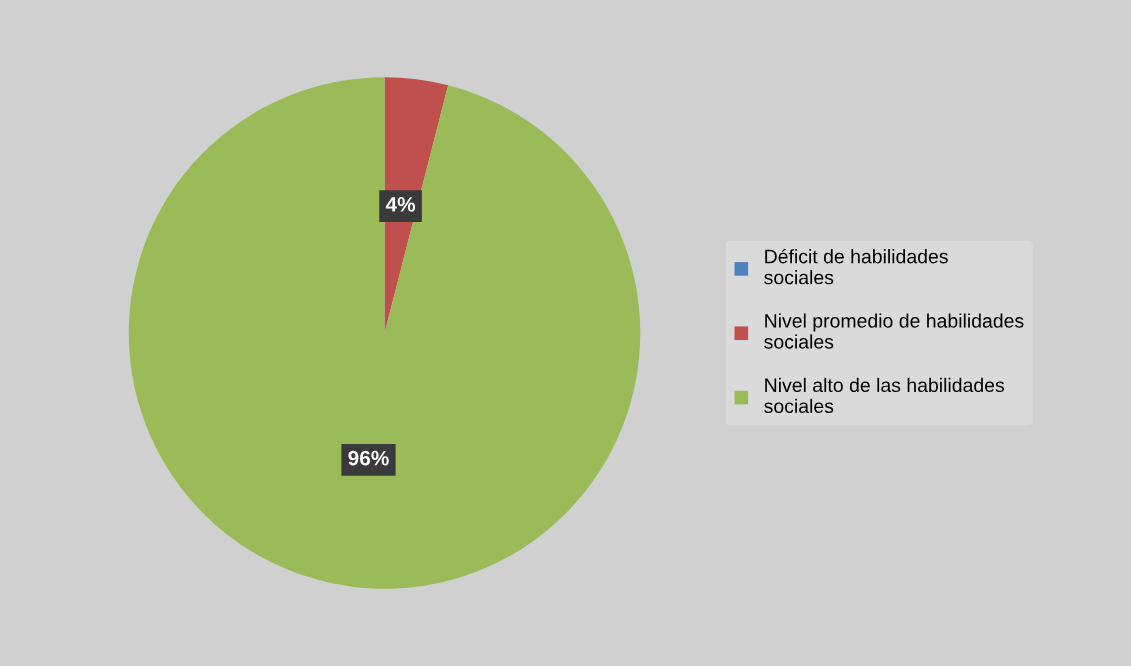 The image size is (1131, 666). What do you see at coordinates (884, 395) in the screenshot?
I see `legend-label: Nivel alto de las habilidades sociales` at bounding box center [884, 395].